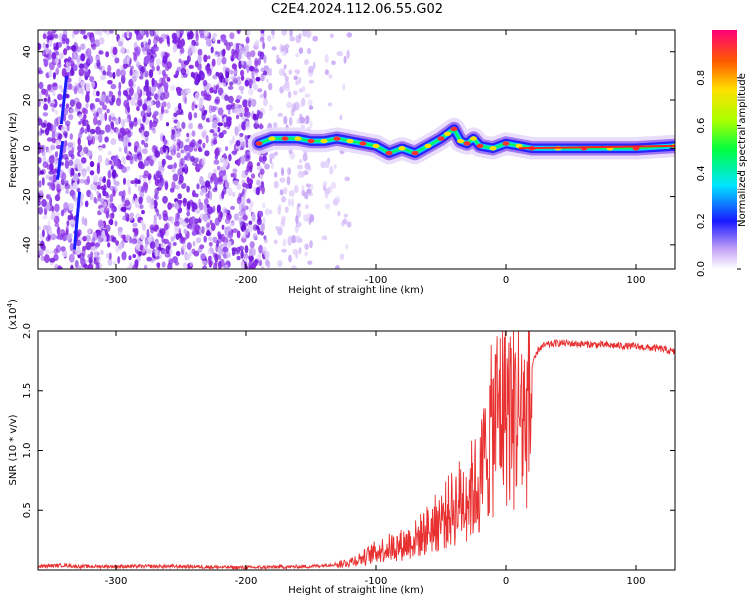 The width and height of the screenshot is (750, 600). Describe the element at coordinates (27, 148) in the screenshot. I see `y-tick-label: 0` at that location.